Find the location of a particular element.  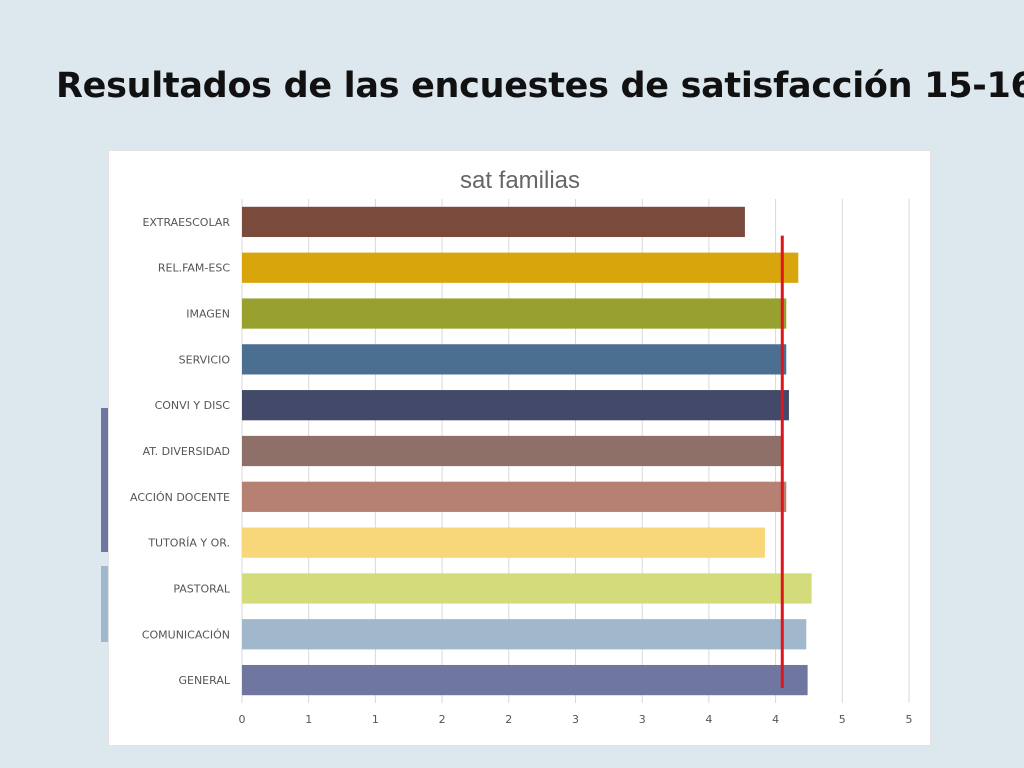

x-tick-label: 0 is located at coordinates (242, 719).